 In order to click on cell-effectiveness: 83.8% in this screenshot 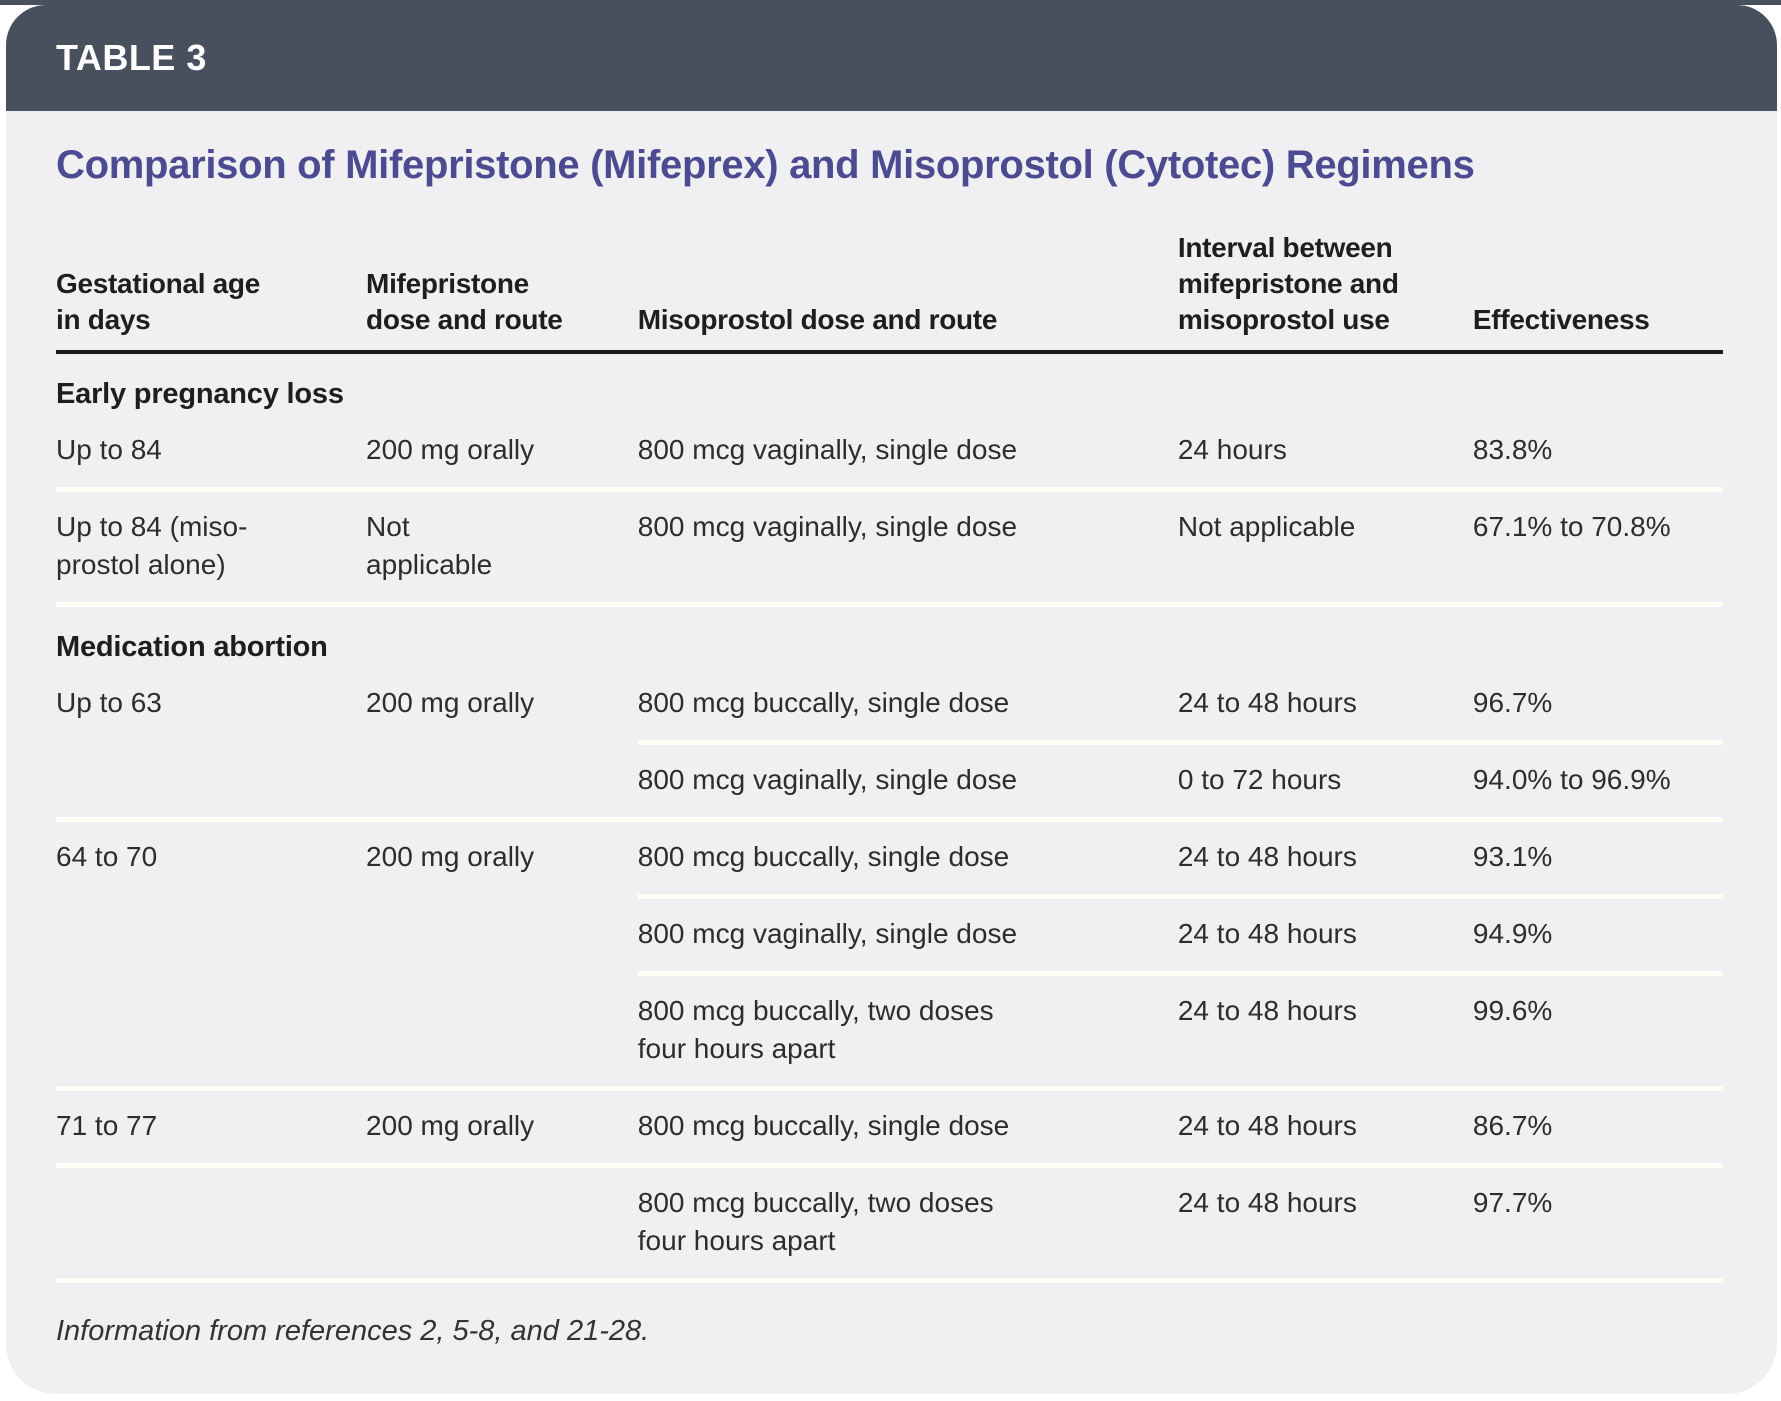, I will do `click(1512, 449)`.